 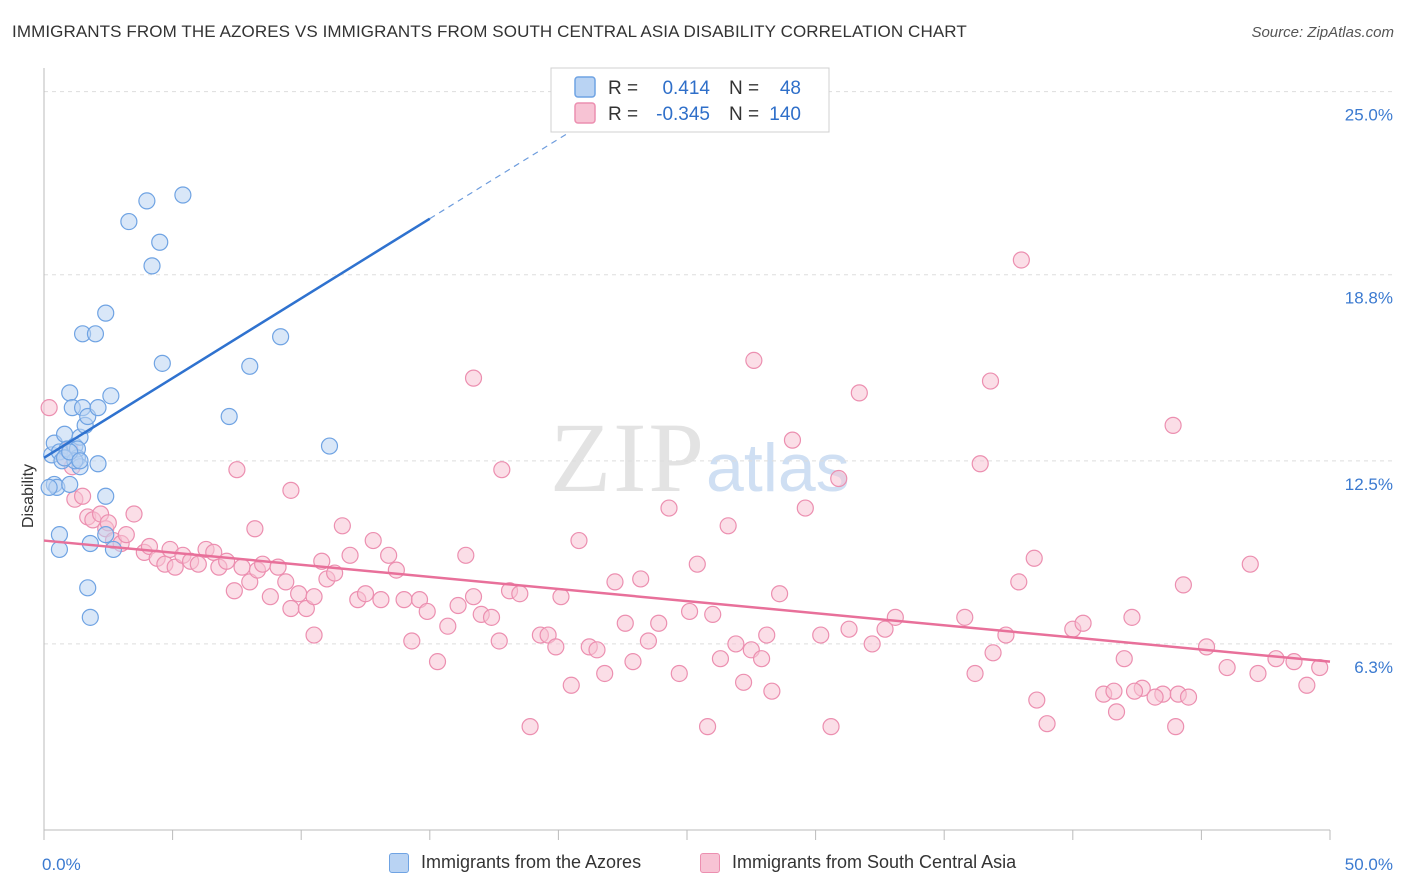 What do you see at coordinates (858, 862) in the screenshot?
I see `bottom-legend-item-sca: Immigrants from South Central Asia` at bounding box center [858, 862].